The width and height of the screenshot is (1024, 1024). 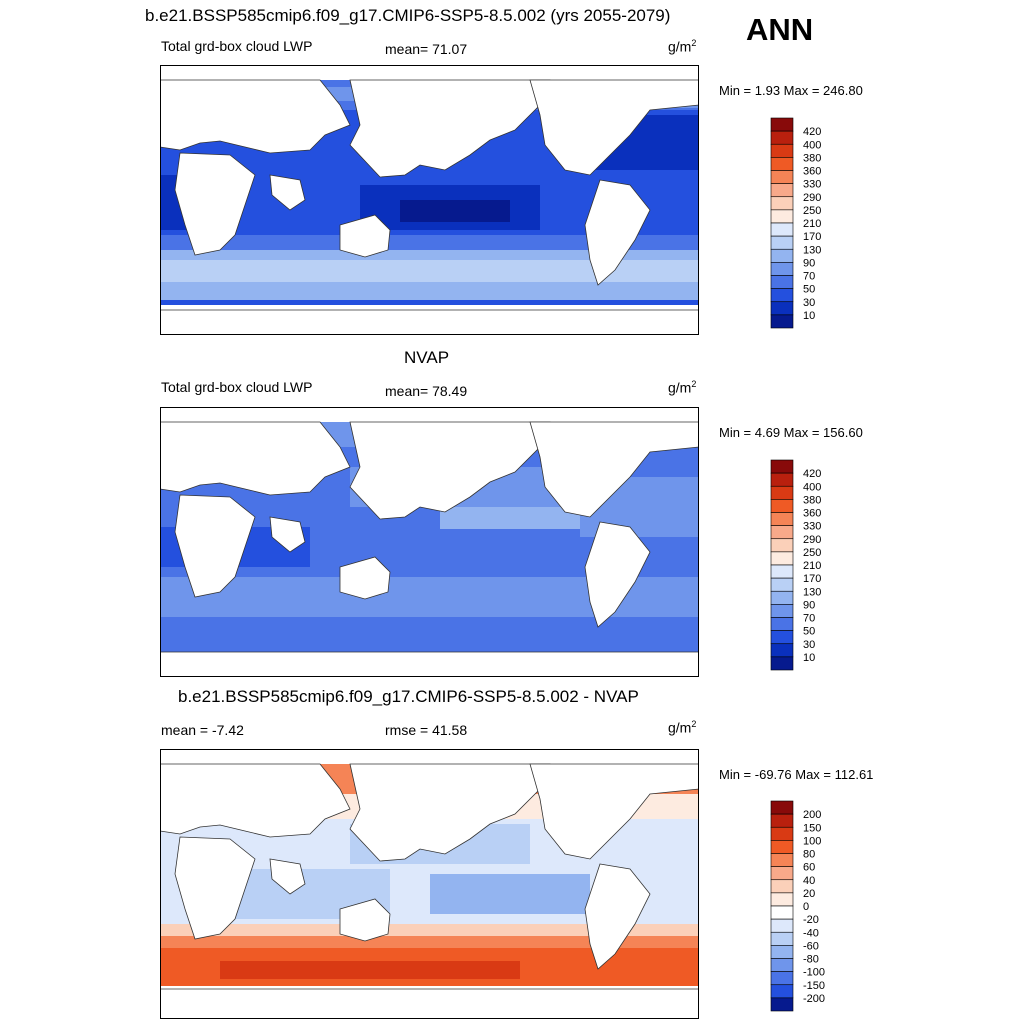 What do you see at coordinates (202, 730) in the screenshot?
I see `panel-3-mean-label: mean = -7.42` at bounding box center [202, 730].